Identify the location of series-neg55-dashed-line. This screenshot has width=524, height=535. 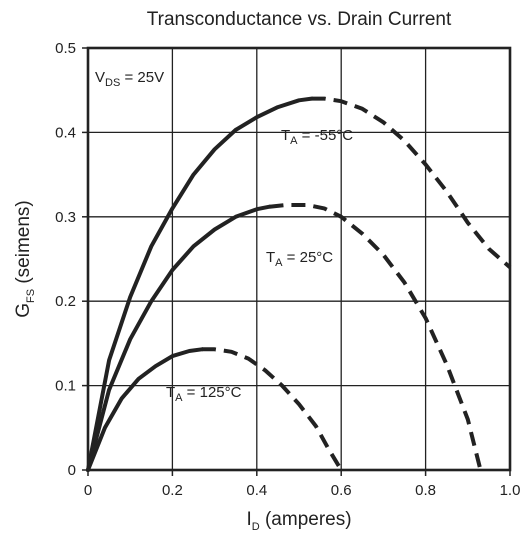
(411, 182).